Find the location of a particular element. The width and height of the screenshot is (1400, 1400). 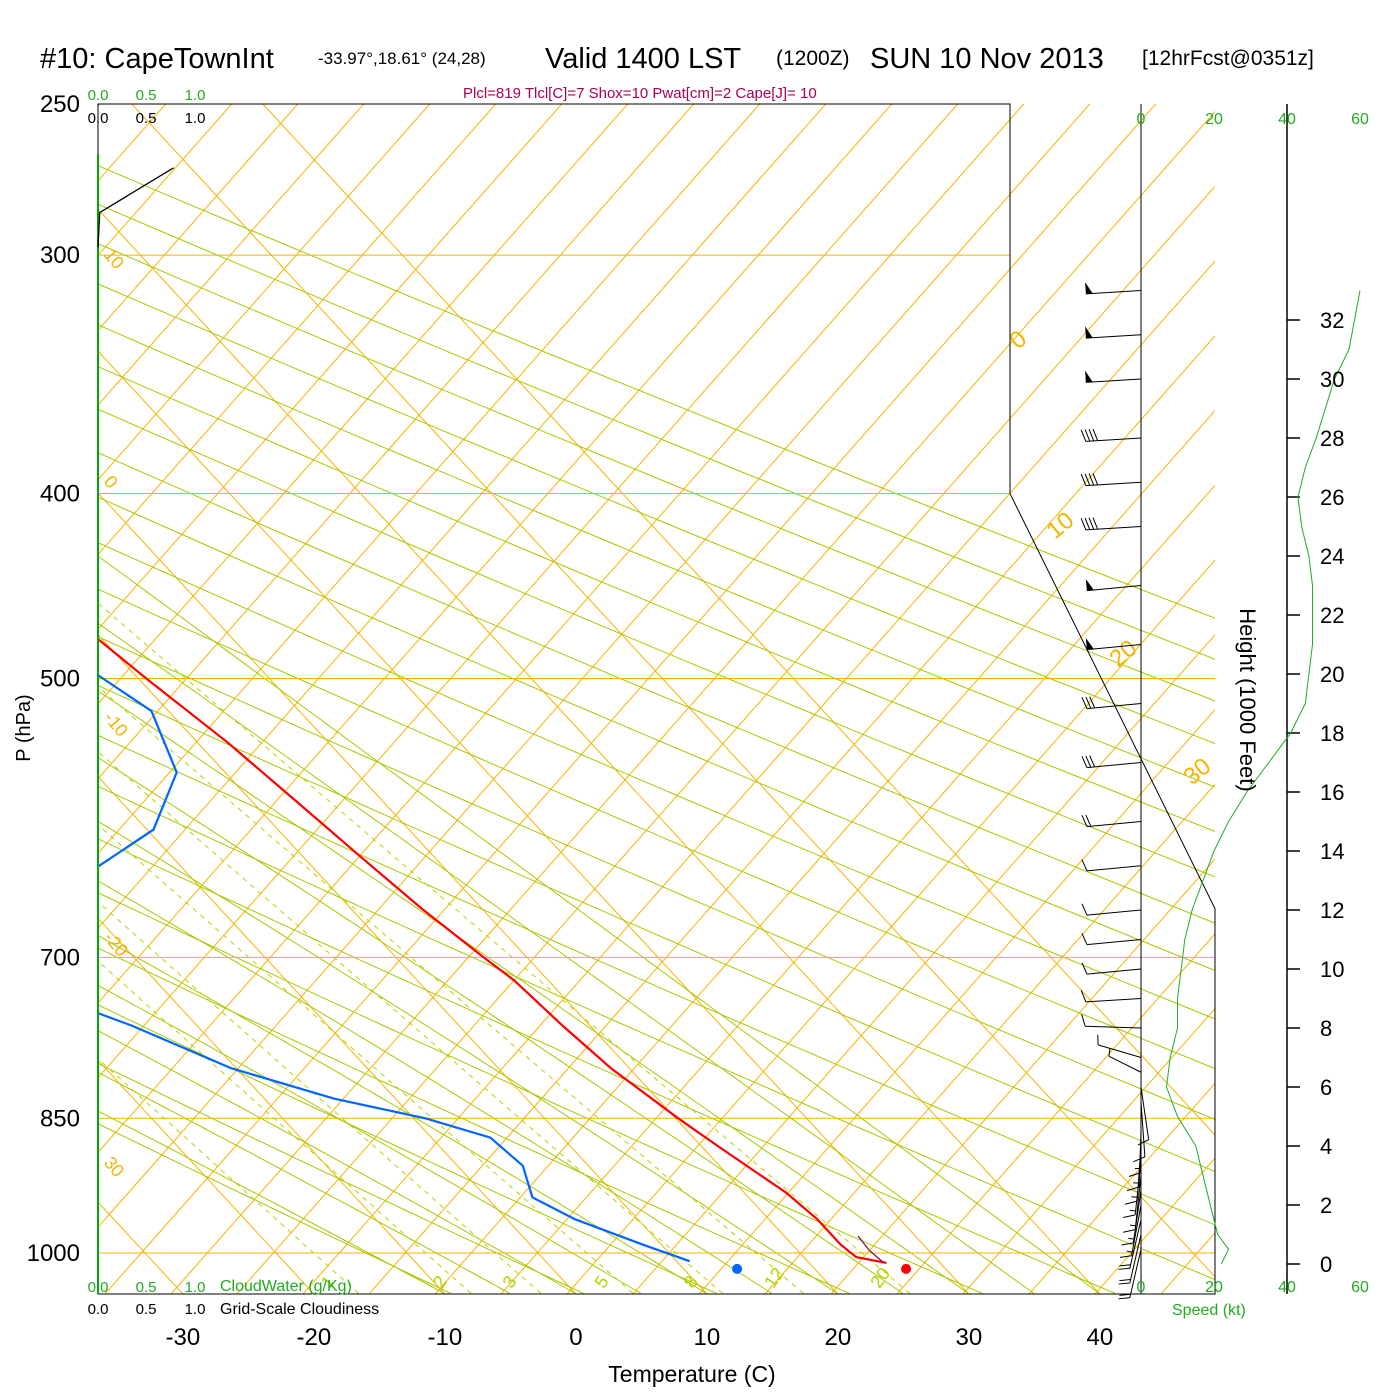

height-tick-label: 32 is located at coordinates (1332, 320).